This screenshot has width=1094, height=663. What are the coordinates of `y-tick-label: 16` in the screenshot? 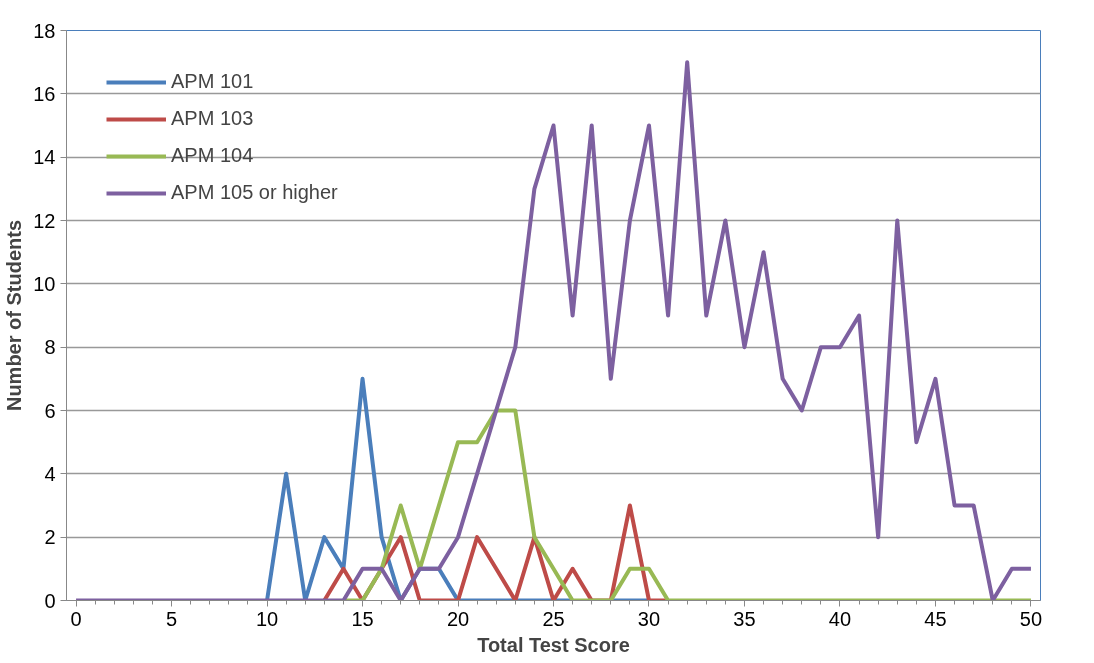 It's located at (44, 93).